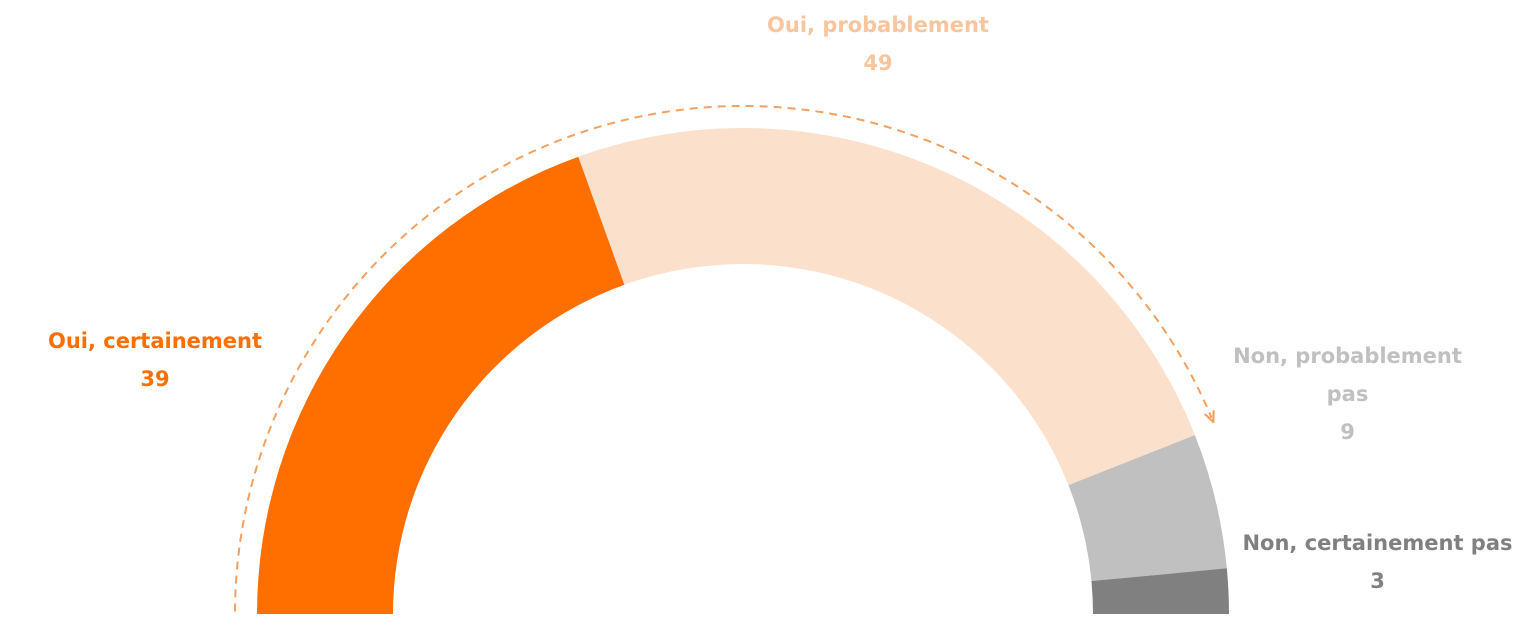  What do you see at coordinates (1347, 375) in the screenshot?
I see `category-name: Non, probablement pas` at bounding box center [1347, 375].